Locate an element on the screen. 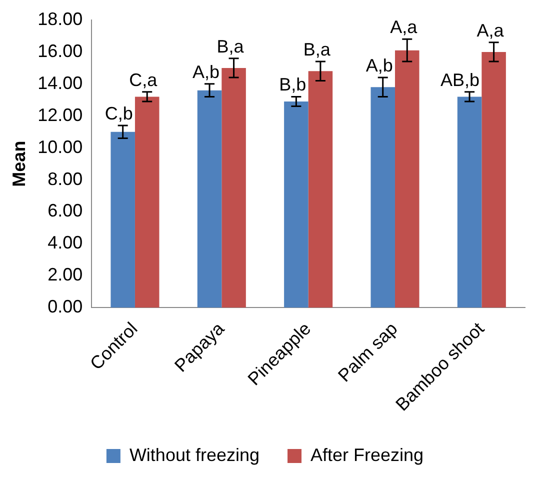 Image resolution: width=535 pixels, height=480 pixels. data-label: B,b is located at coordinates (292, 84).